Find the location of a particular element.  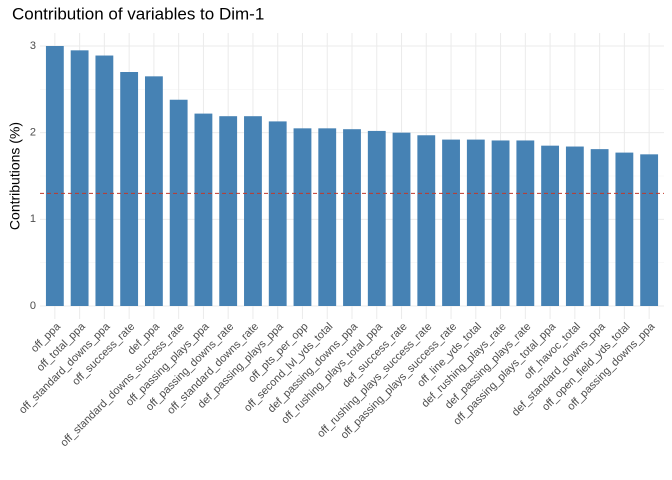

y-tick-label: 1 is located at coordinates (33, 219).